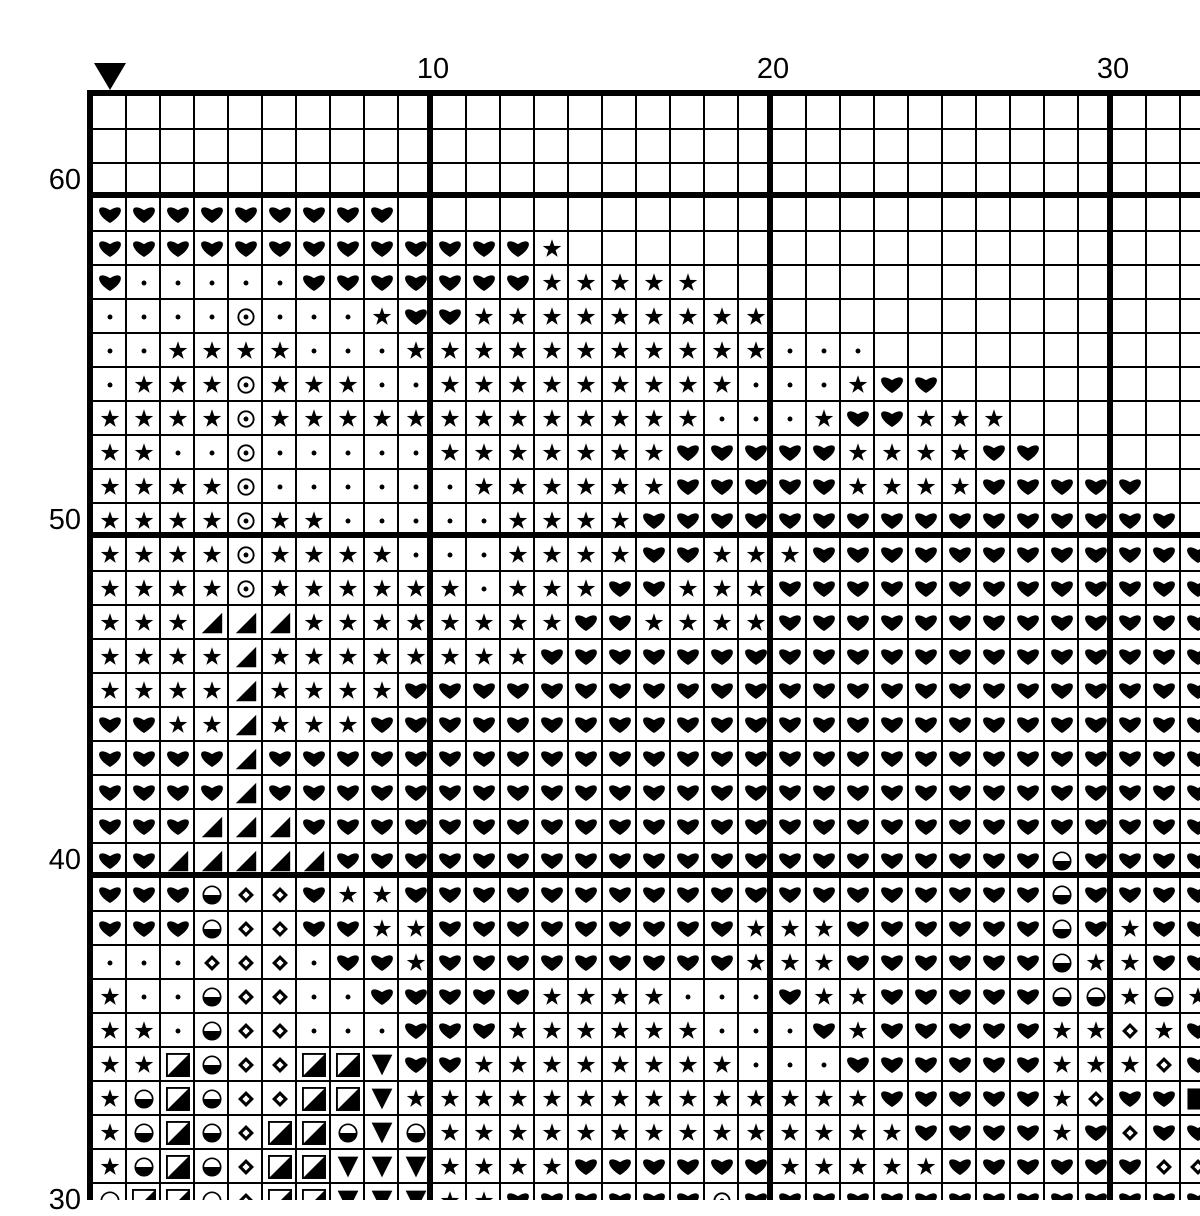 The height and width of the screenshot is (1216, 1200). Describe the element at coordinates (246, 793) in the screenshot. I see `chart-cell-upper-left-filled-triangle-symbol` at that location.